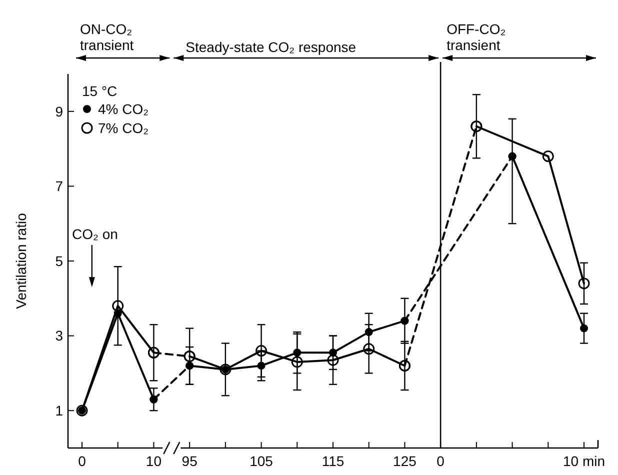 Image resolution: width=618 pixels, height=475 pixels. I want to click on legend-label: 4% CO₂, so click(123, 109).